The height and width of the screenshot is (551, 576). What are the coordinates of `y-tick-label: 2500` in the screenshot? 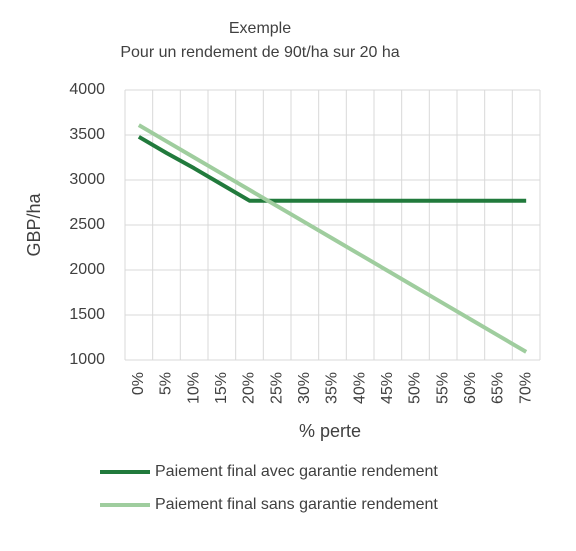 It's located at (87, 224).